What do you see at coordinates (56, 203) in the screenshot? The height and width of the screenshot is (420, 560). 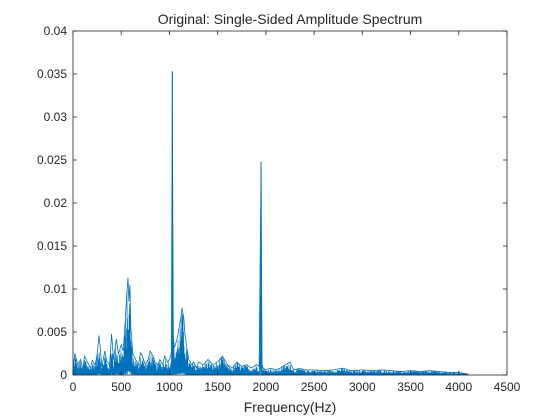 I see `y-tick-label: 0.02` at bounding box center [56, 203].